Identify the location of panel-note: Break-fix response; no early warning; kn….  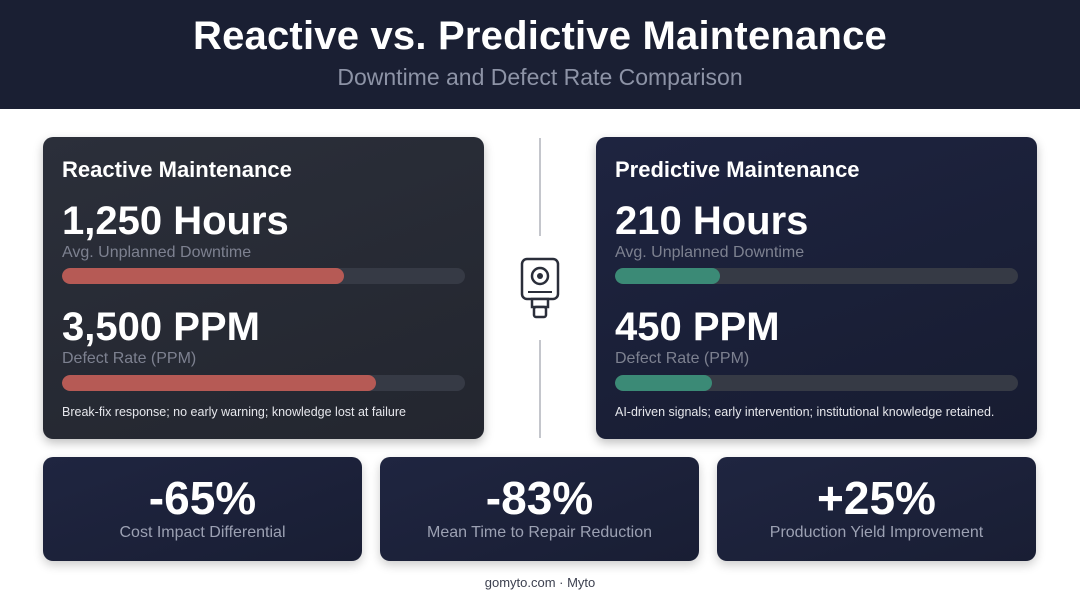
(234, 412).